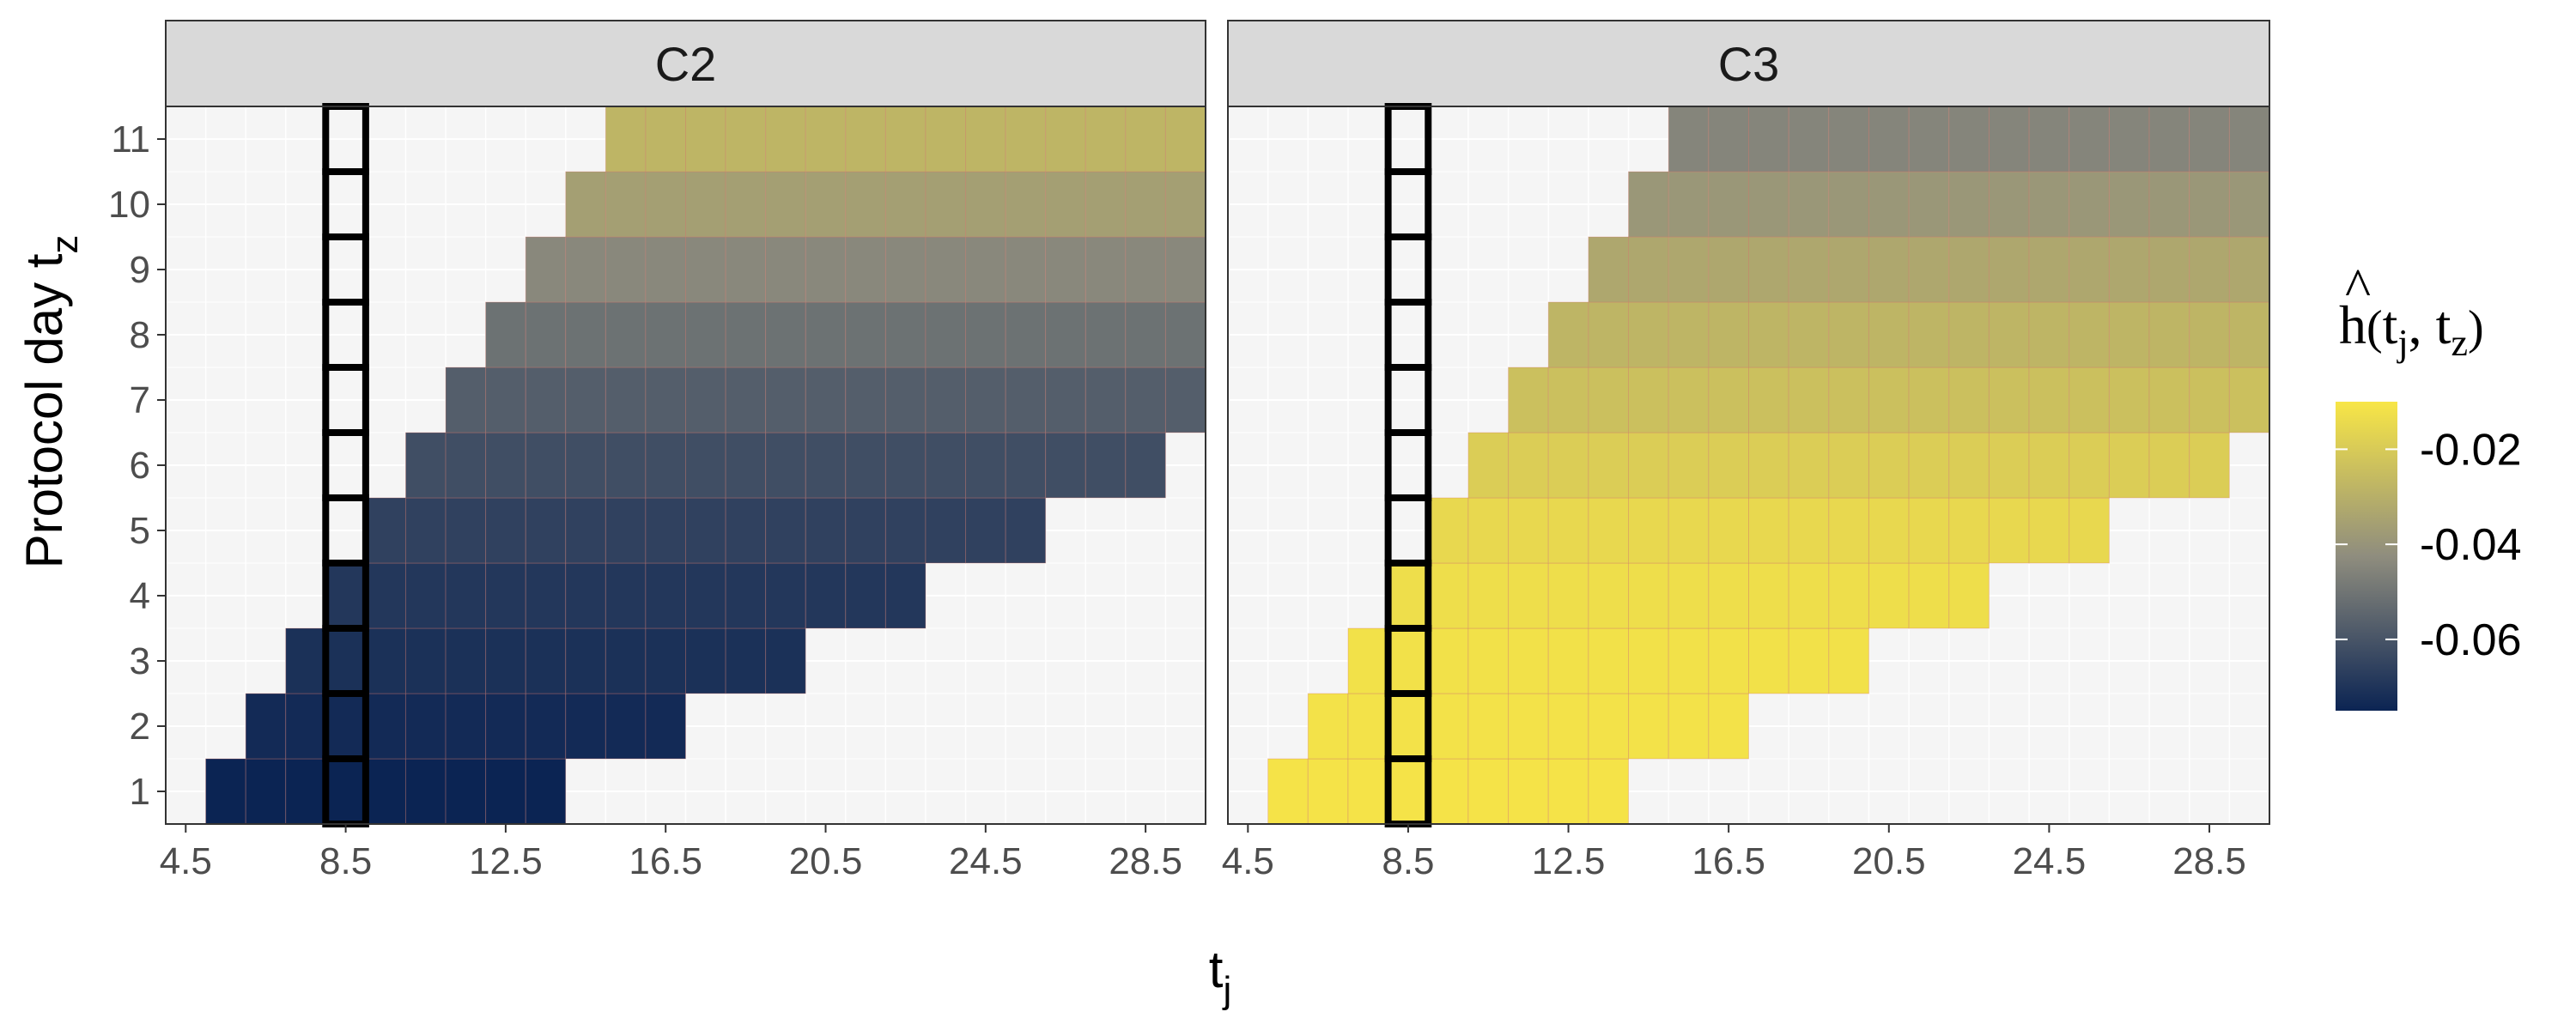 This screenshot has width=2576, height=1030. Describe the element at coordinates (2476, 327) in the screenshot. I see `legend-title-close: )` at that location.